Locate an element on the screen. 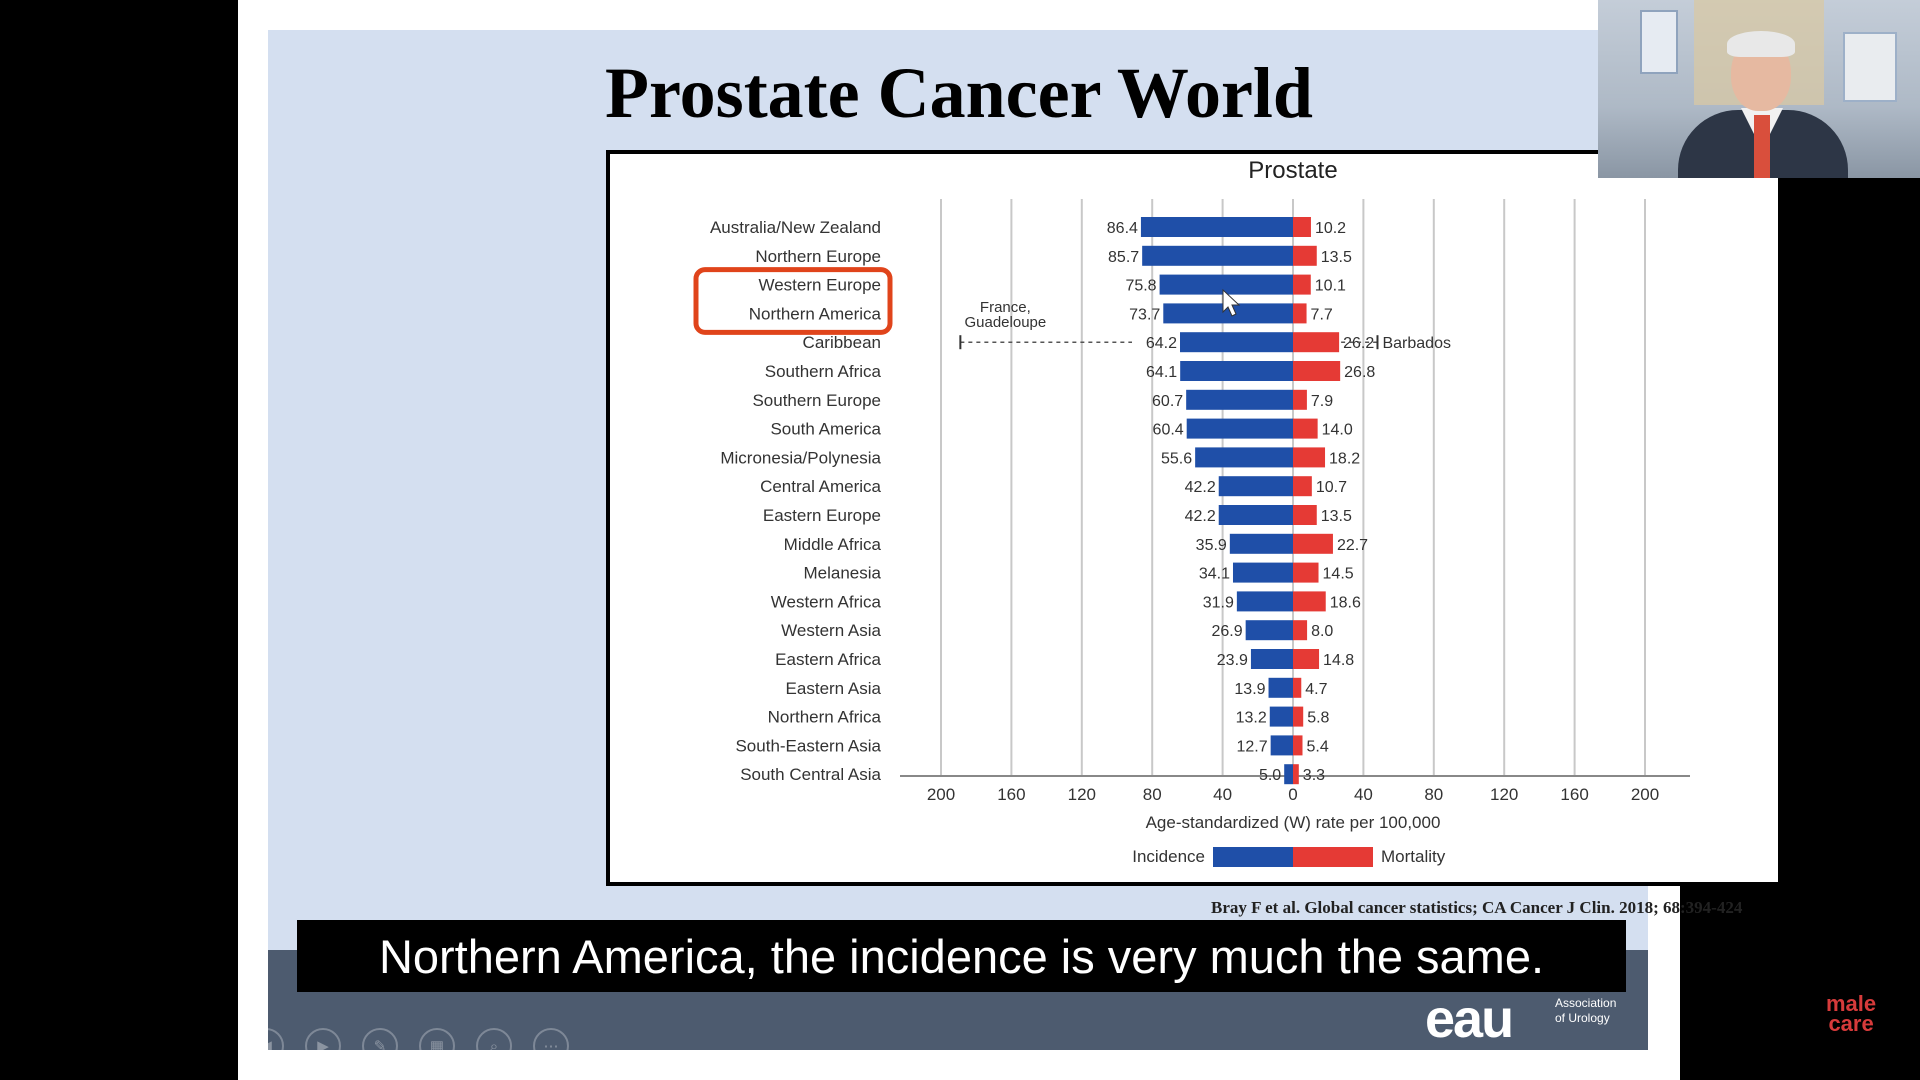 The image size is (1920, 1080). slide-title: Prostate Cancer World is located at coordinates (959, 93).